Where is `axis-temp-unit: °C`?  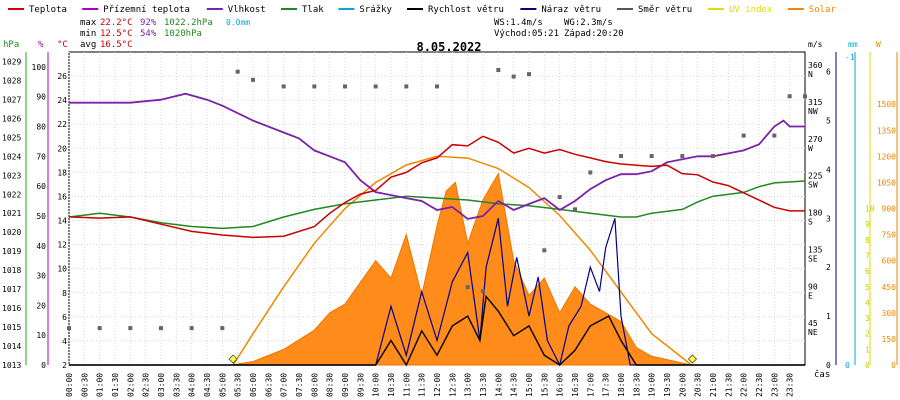
axis-temp-unit: °C is located at coordinates (62, 45).